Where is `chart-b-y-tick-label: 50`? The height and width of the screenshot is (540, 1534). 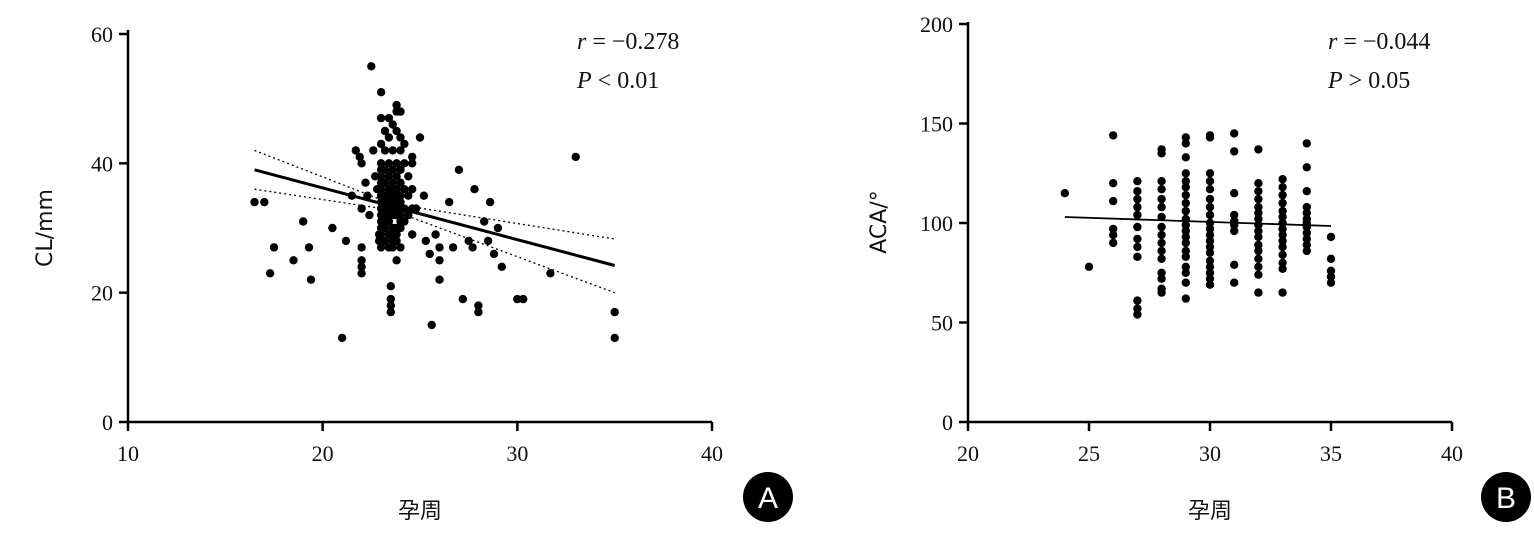 chart-b-y-tick-label: 50 is located at coordinates (942, 323).